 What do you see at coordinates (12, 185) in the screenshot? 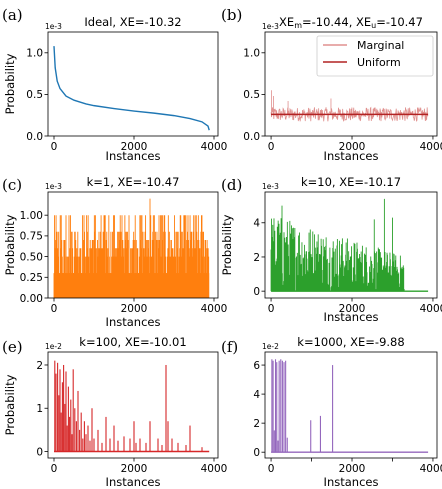
I see `panel-letter: (c)` at bounding box center [12, 185].